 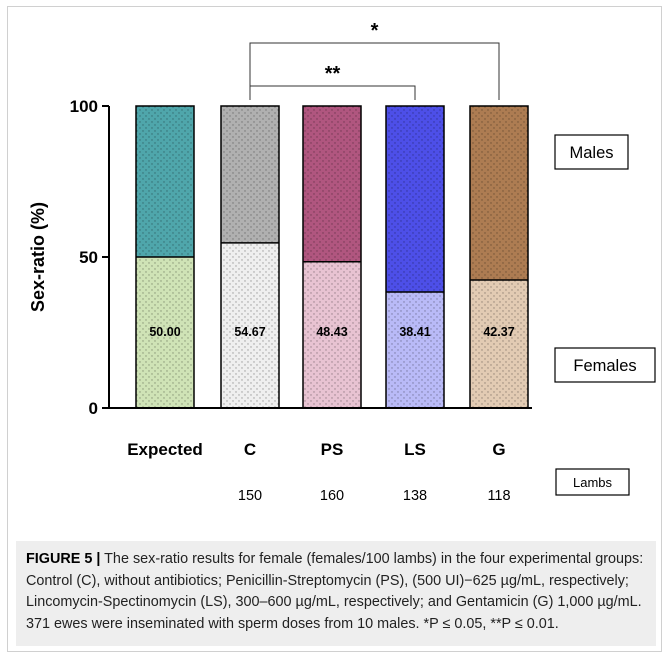 I want to click on lambs-count: 160, so click(x=332, y=496).